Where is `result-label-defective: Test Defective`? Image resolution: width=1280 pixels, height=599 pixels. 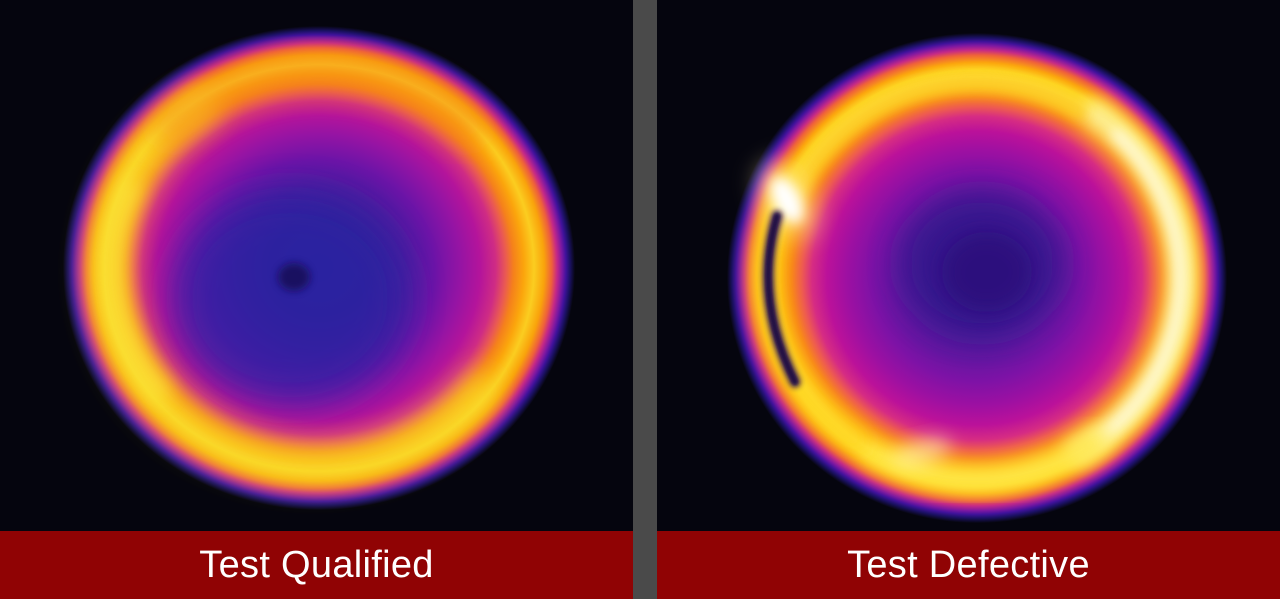
result-label-defective: Test Defective is located at coordinates (968, 565).